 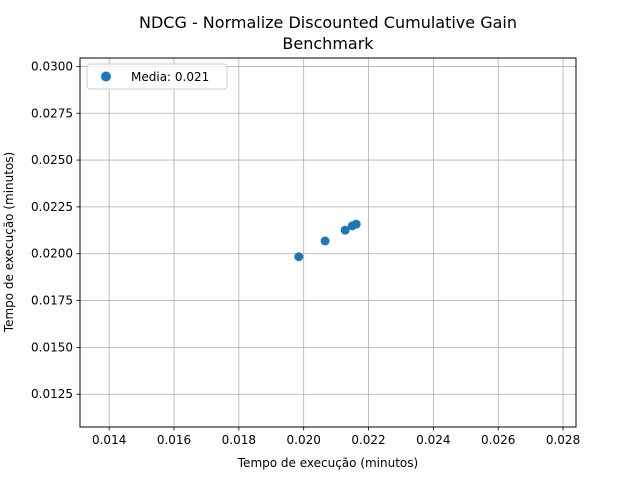 I want to click on legend-marker, so click(x=106, y=76).